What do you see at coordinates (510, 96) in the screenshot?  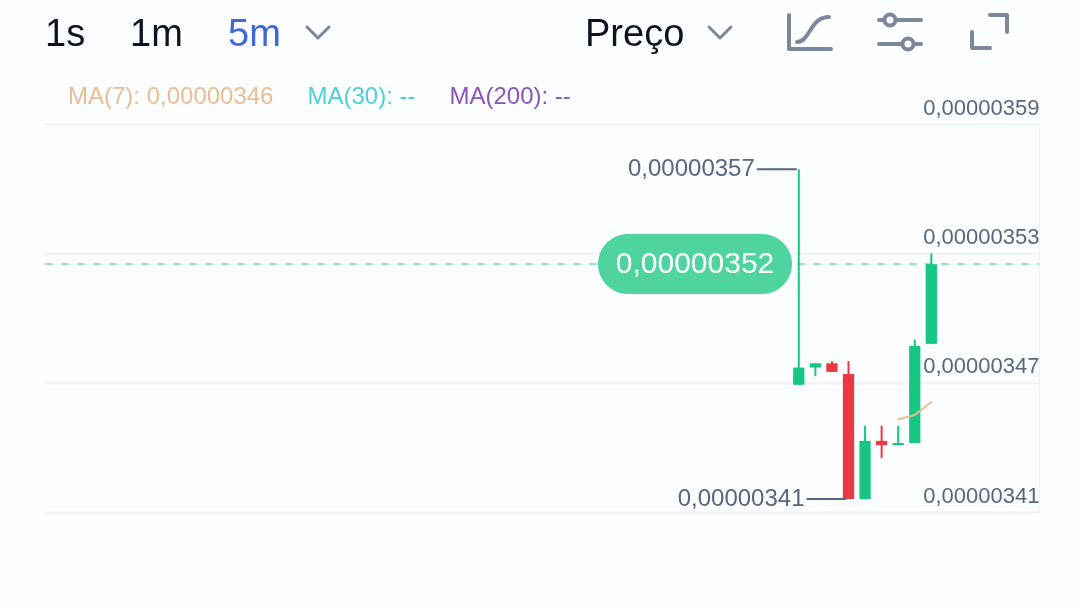 I see `legend-label: MA(200): --` at bounding box center [510, 96].